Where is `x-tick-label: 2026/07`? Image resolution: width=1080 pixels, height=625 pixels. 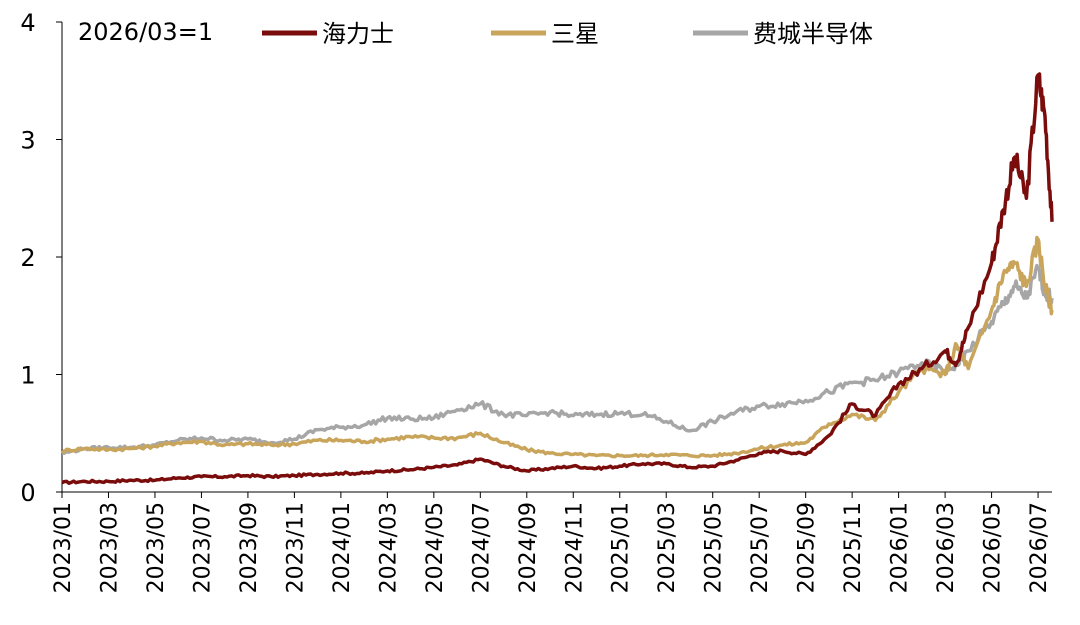 x-tick-label: 2026/07 is located at coordinates (1039, 547).